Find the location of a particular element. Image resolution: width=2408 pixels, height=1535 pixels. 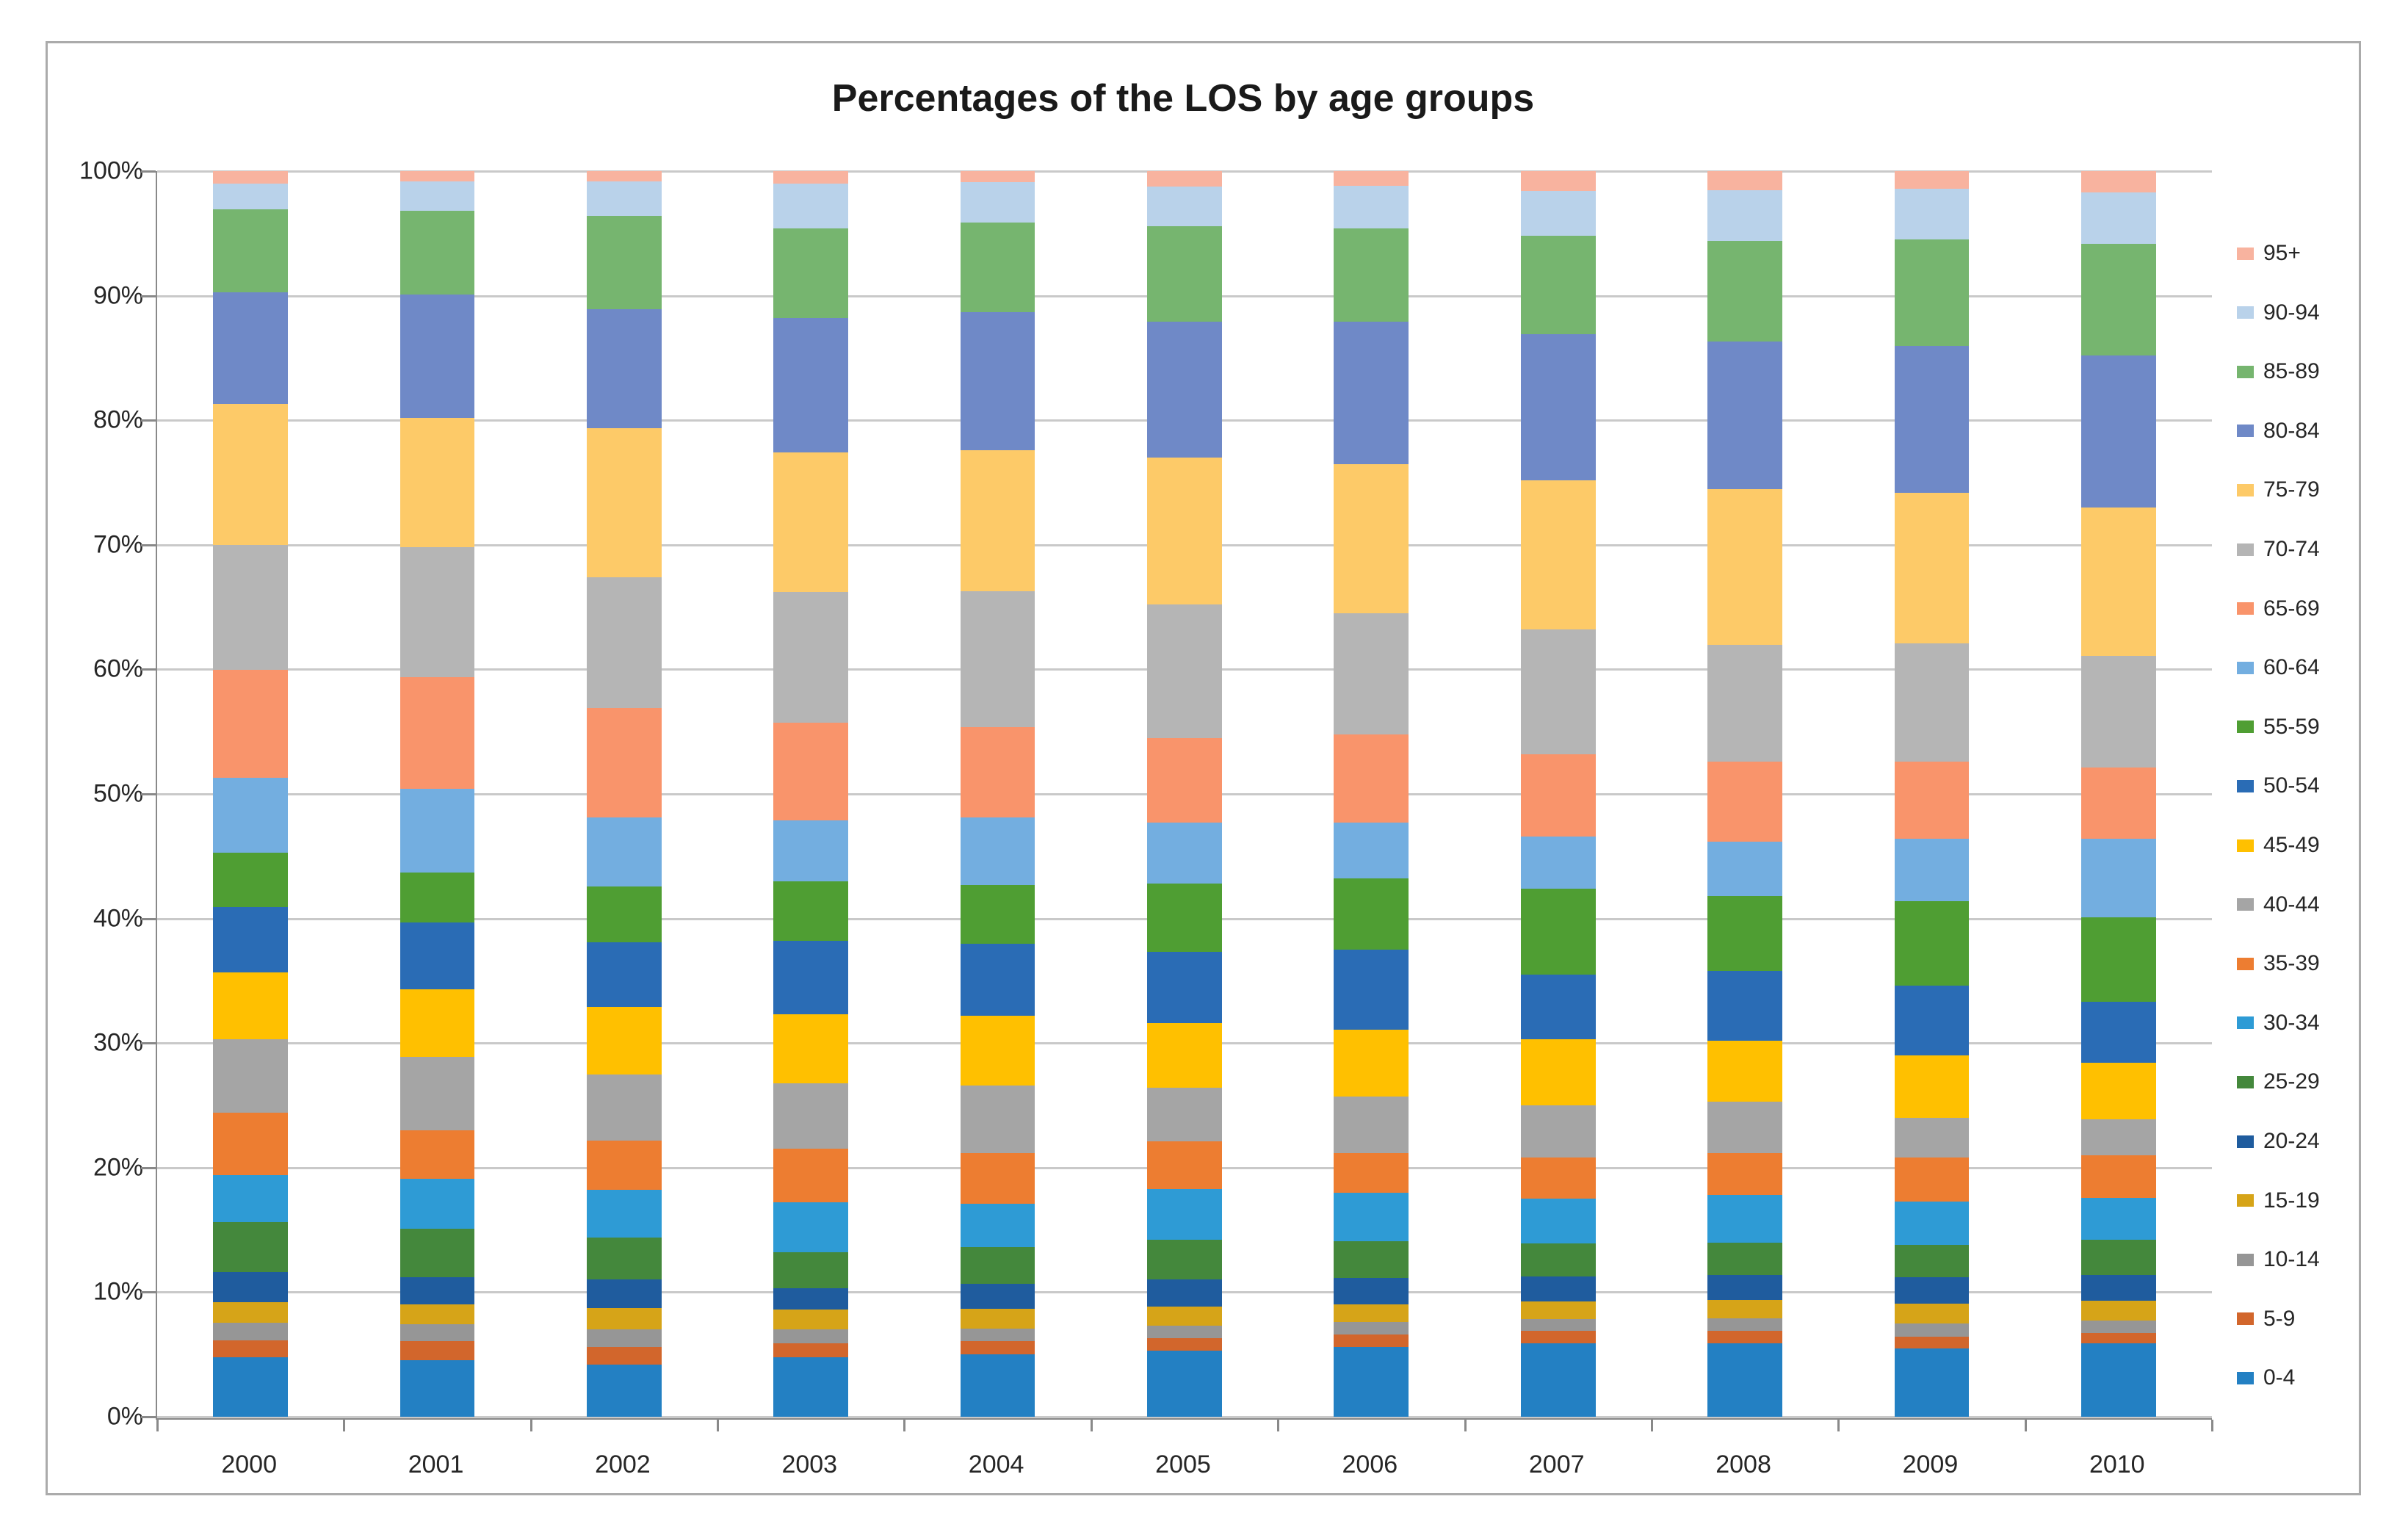

bar-segment-20-24-2004 is located at coordinates (997, 1297).